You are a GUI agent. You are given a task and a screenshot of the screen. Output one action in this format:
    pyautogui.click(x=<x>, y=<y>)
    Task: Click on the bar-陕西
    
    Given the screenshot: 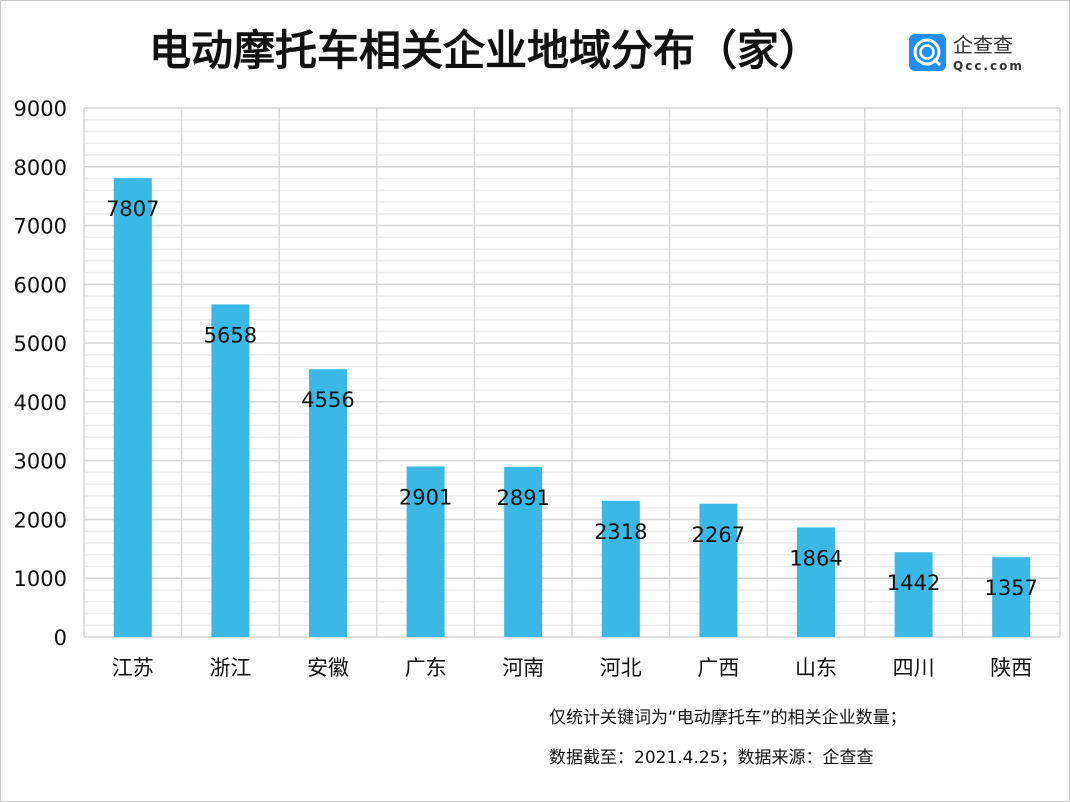 What is the action you would take?
    pyautogui.click(x=1011, y=597)
    